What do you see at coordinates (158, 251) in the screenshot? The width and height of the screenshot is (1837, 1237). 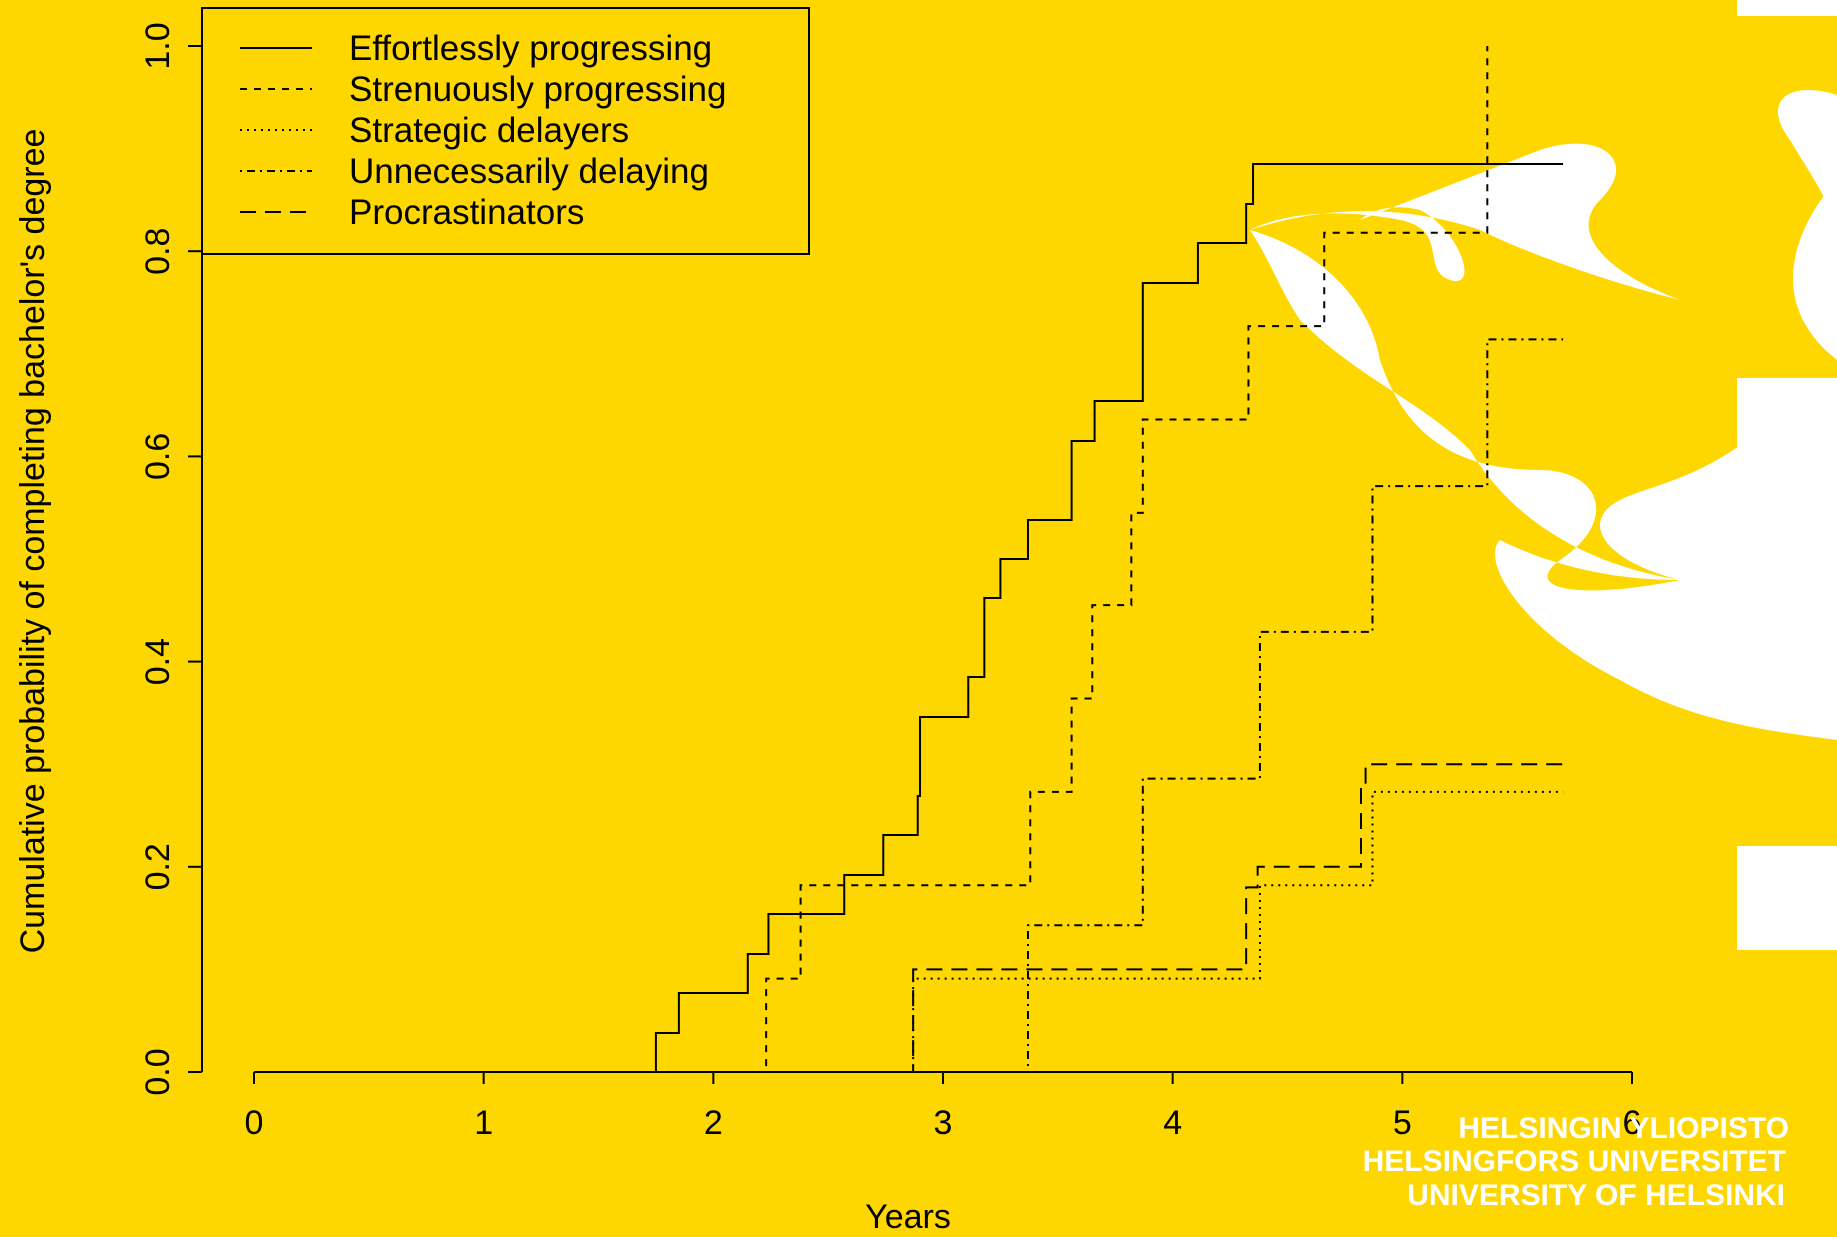 I see `y-tick-label: 0.8` at bounding box center [158, 251].